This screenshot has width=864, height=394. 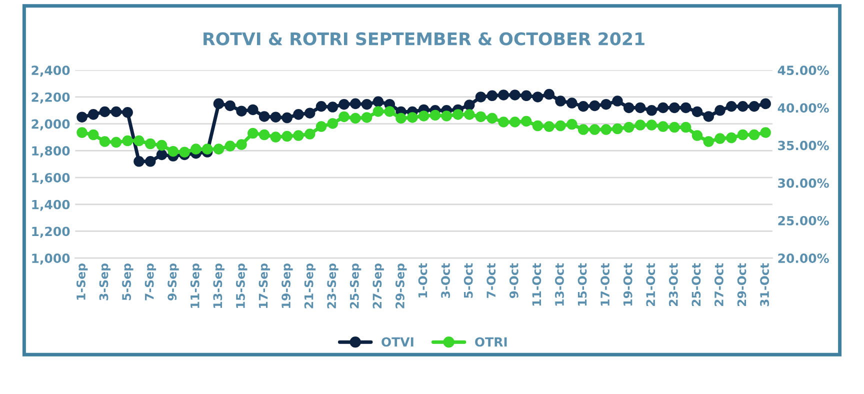 What do you see at coordinates (513, 280) in the screenshot?
I see `x-tick-label: 9-Oct` at bounding box center [513, 280].